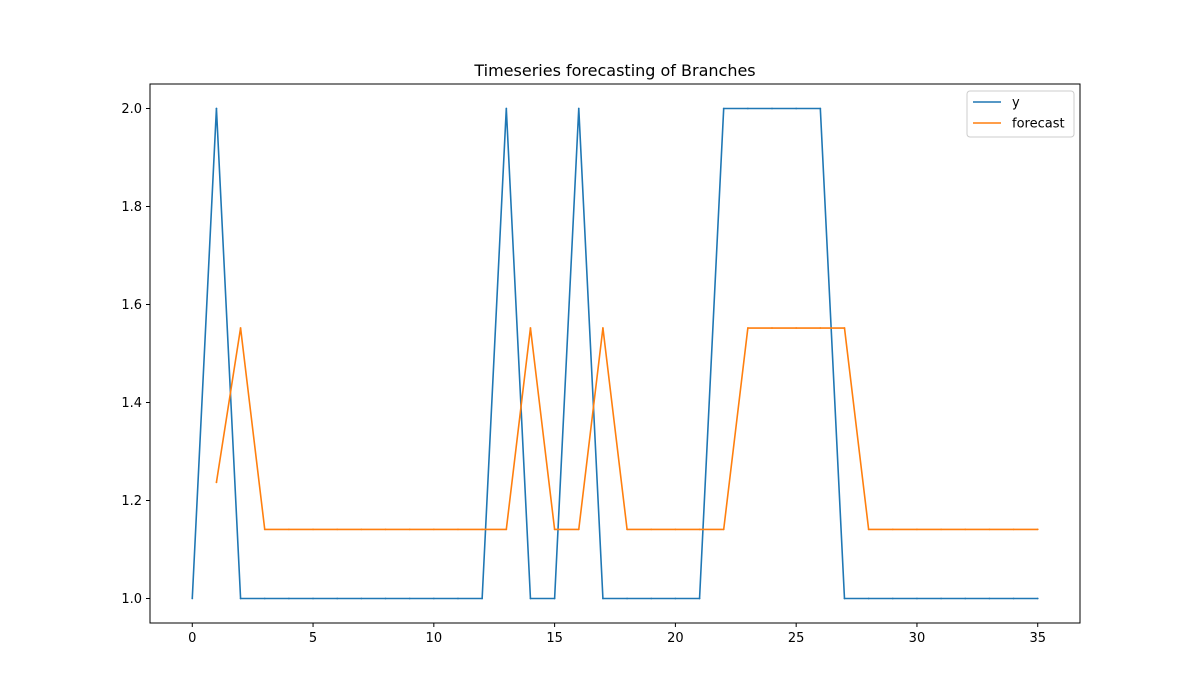 The image size is (1200, 700). What do you see at coordinates (554, 638) in the screenshot?
I see `x-tick-label: 15` at bounding box center [554, 638].